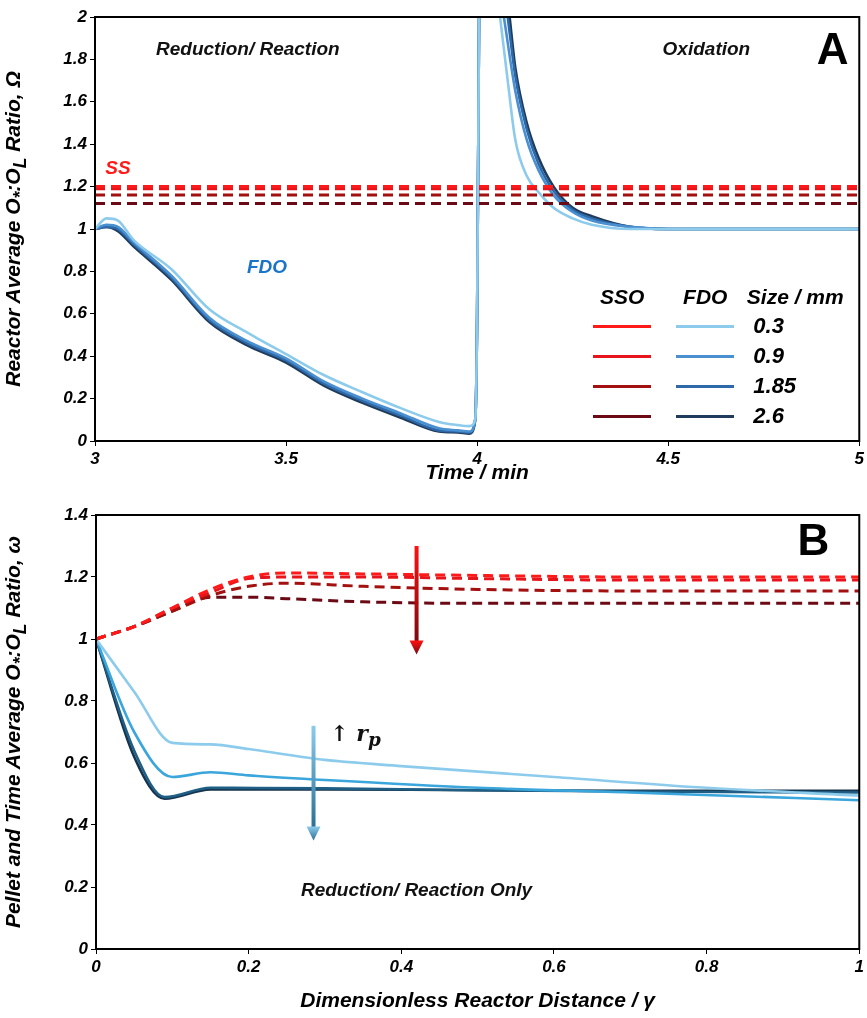  Describe the element at coordinates (813, 539) in the screenshot. I see `annotation: B` at that location.